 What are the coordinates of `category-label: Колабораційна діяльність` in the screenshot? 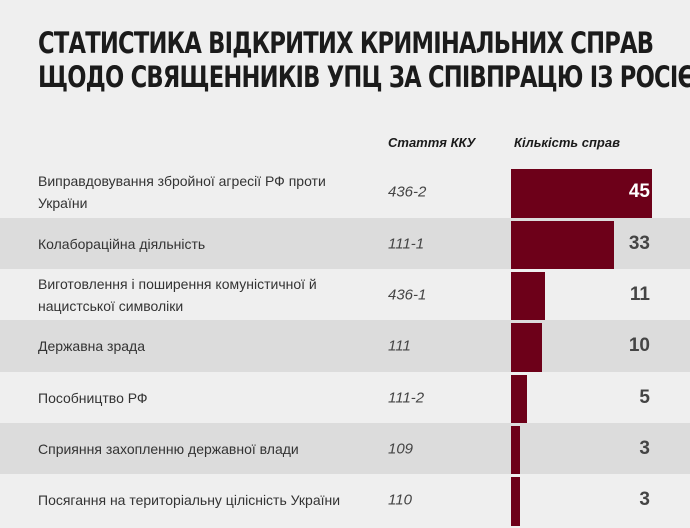 It's located at (122, 243).